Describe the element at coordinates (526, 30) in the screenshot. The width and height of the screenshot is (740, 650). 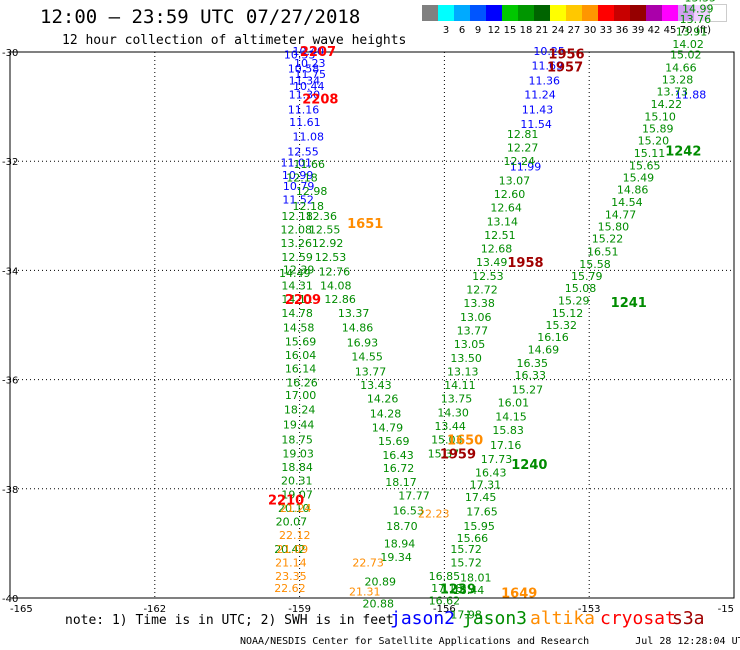
I see `colorbar-label: 18` at that location.